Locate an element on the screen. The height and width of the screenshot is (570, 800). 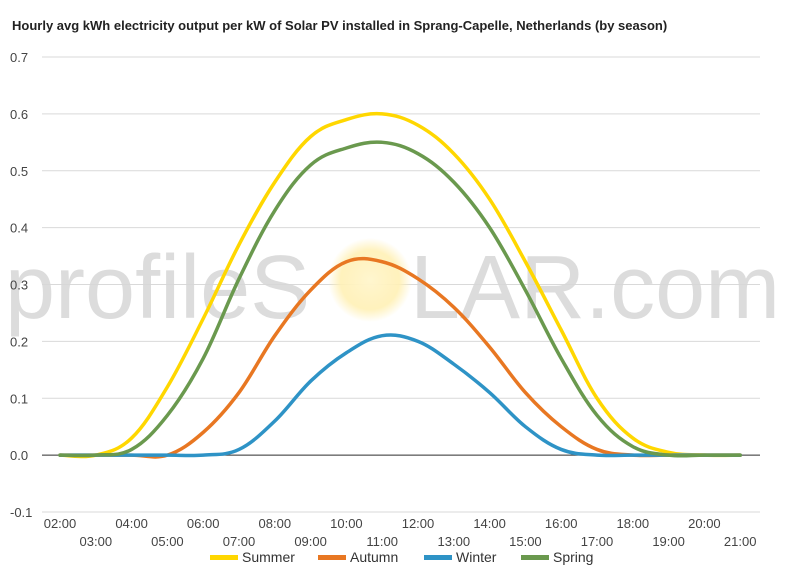
watermark-text-right: LAR.com is located at coordinates (595, 288).